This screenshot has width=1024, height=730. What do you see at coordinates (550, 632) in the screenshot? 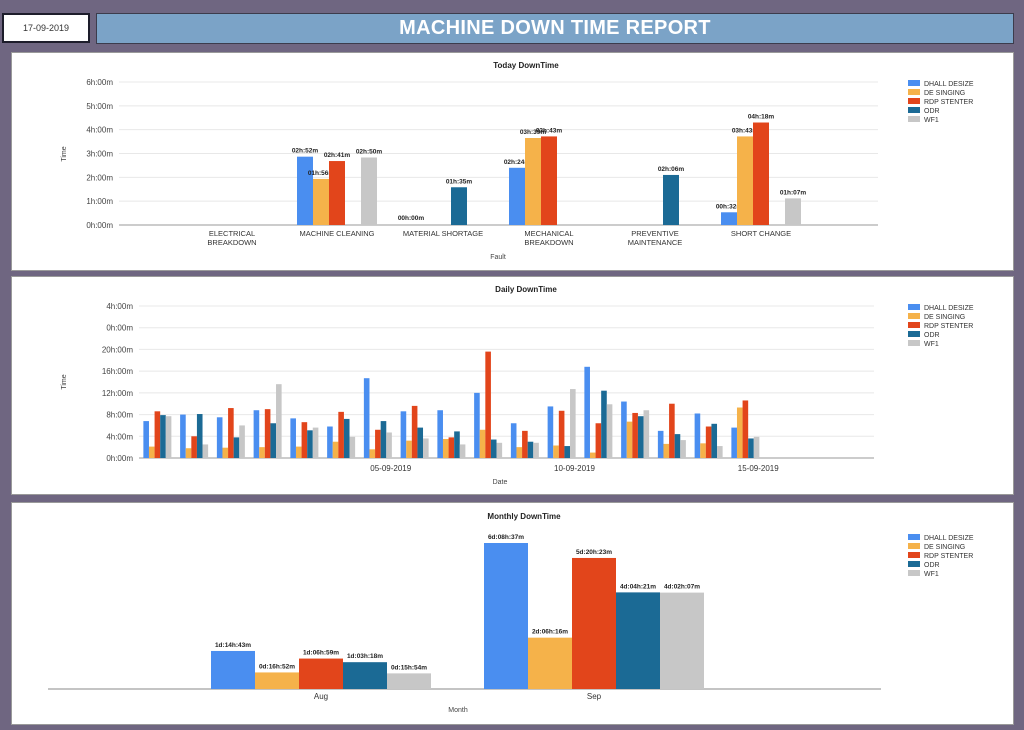
I see `data-label: 2d:06h:16m` at bounding box center [550, 632].